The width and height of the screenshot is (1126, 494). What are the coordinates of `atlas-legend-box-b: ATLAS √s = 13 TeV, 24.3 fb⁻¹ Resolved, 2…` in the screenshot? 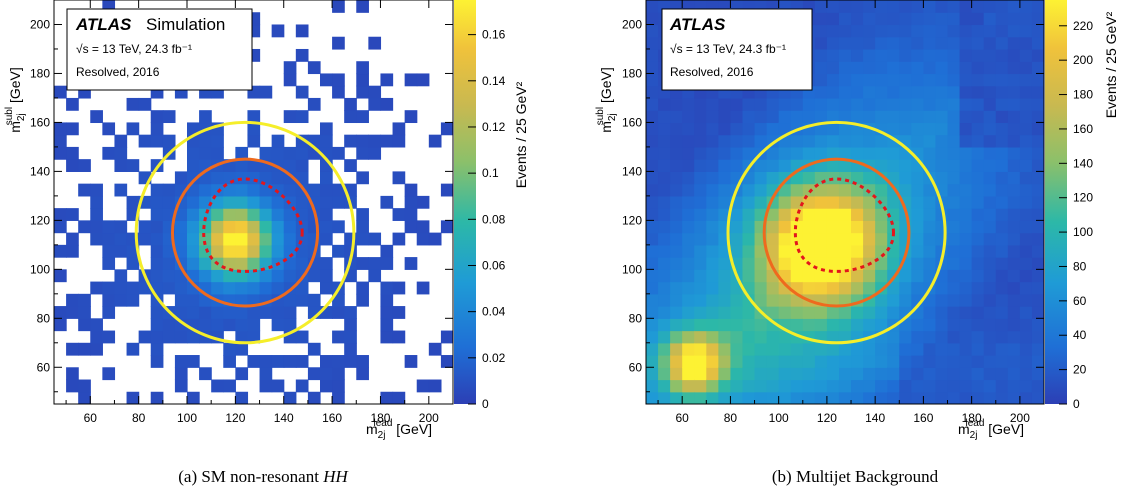 It's located at (737, 49).